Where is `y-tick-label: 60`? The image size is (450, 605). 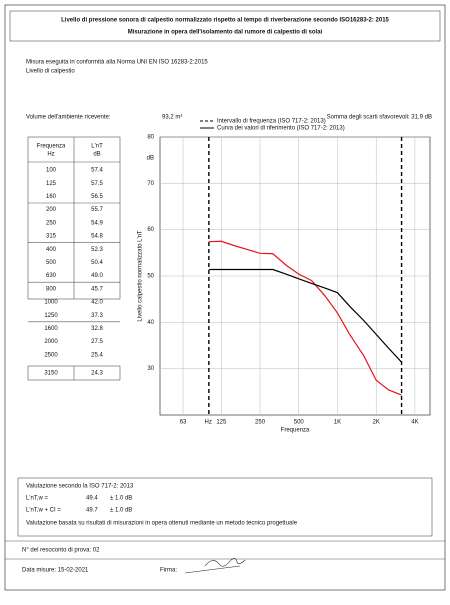
y-tick-label: 60 is located at coordinates (150, 230).